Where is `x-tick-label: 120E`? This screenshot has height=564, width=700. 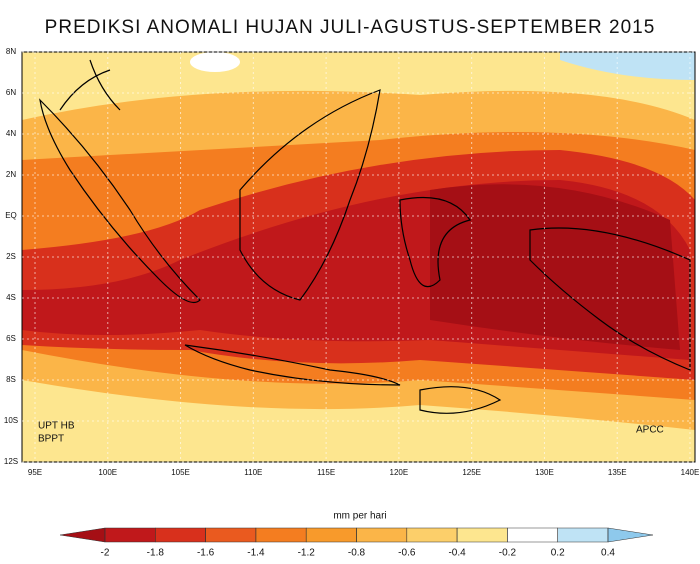 x-tick-label: 120E is located at coordinates (399, 472).